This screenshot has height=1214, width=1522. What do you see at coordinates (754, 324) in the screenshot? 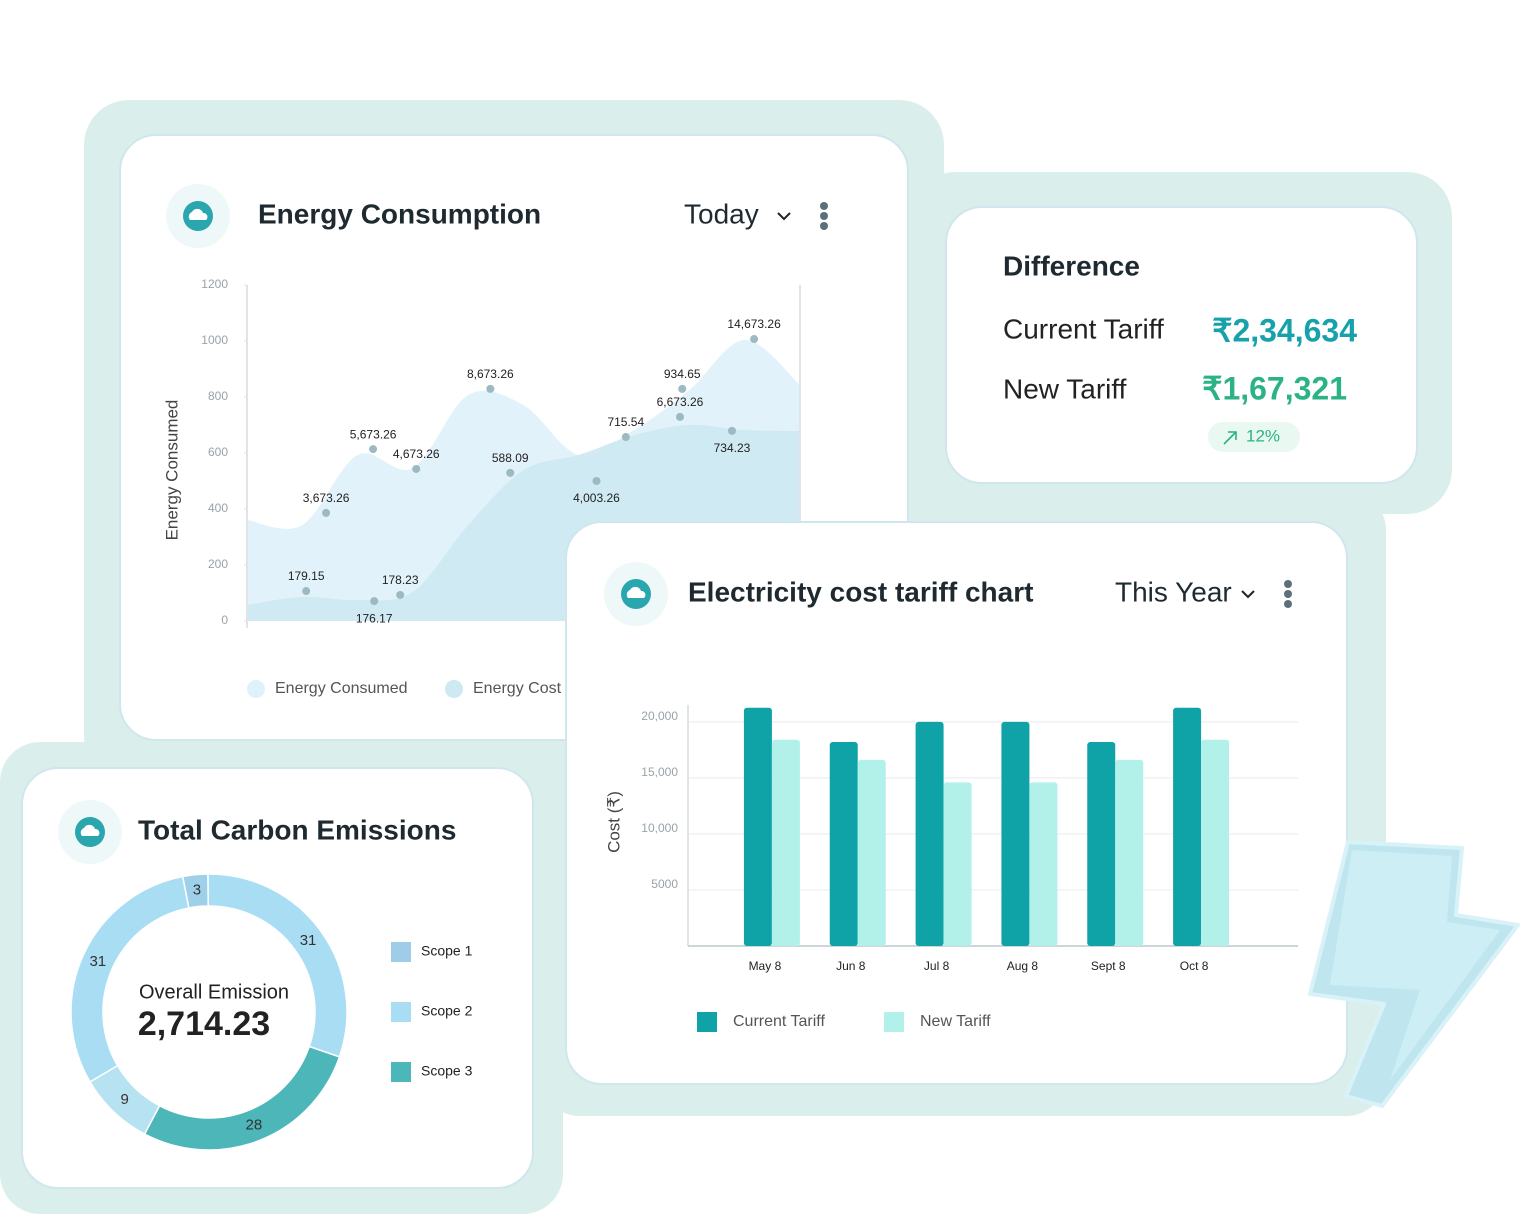
I see `point-label: 14,673.26` at bounding box center [754, 324].